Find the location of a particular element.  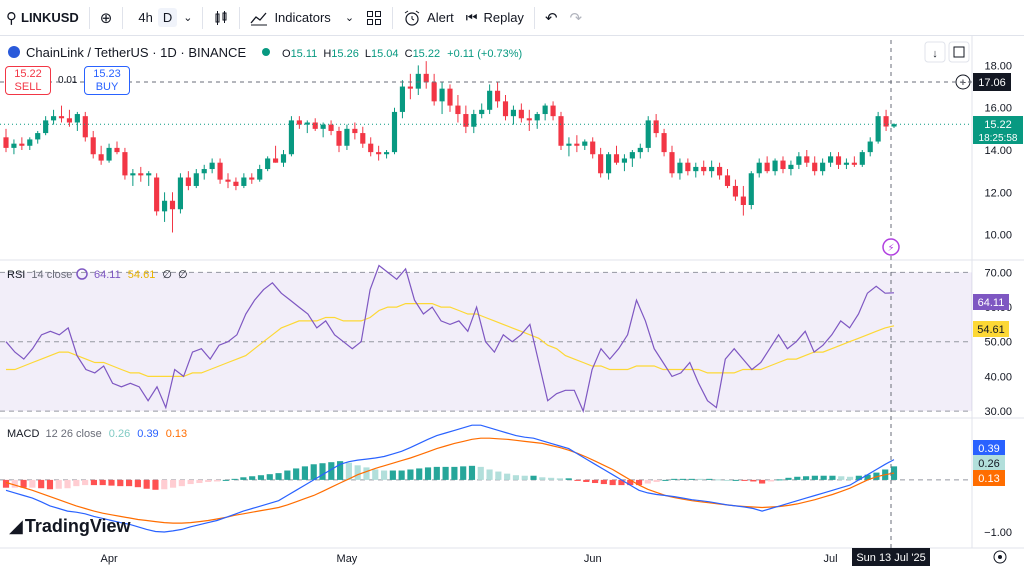

macd-signal-line is located at coordinates (450, 480).